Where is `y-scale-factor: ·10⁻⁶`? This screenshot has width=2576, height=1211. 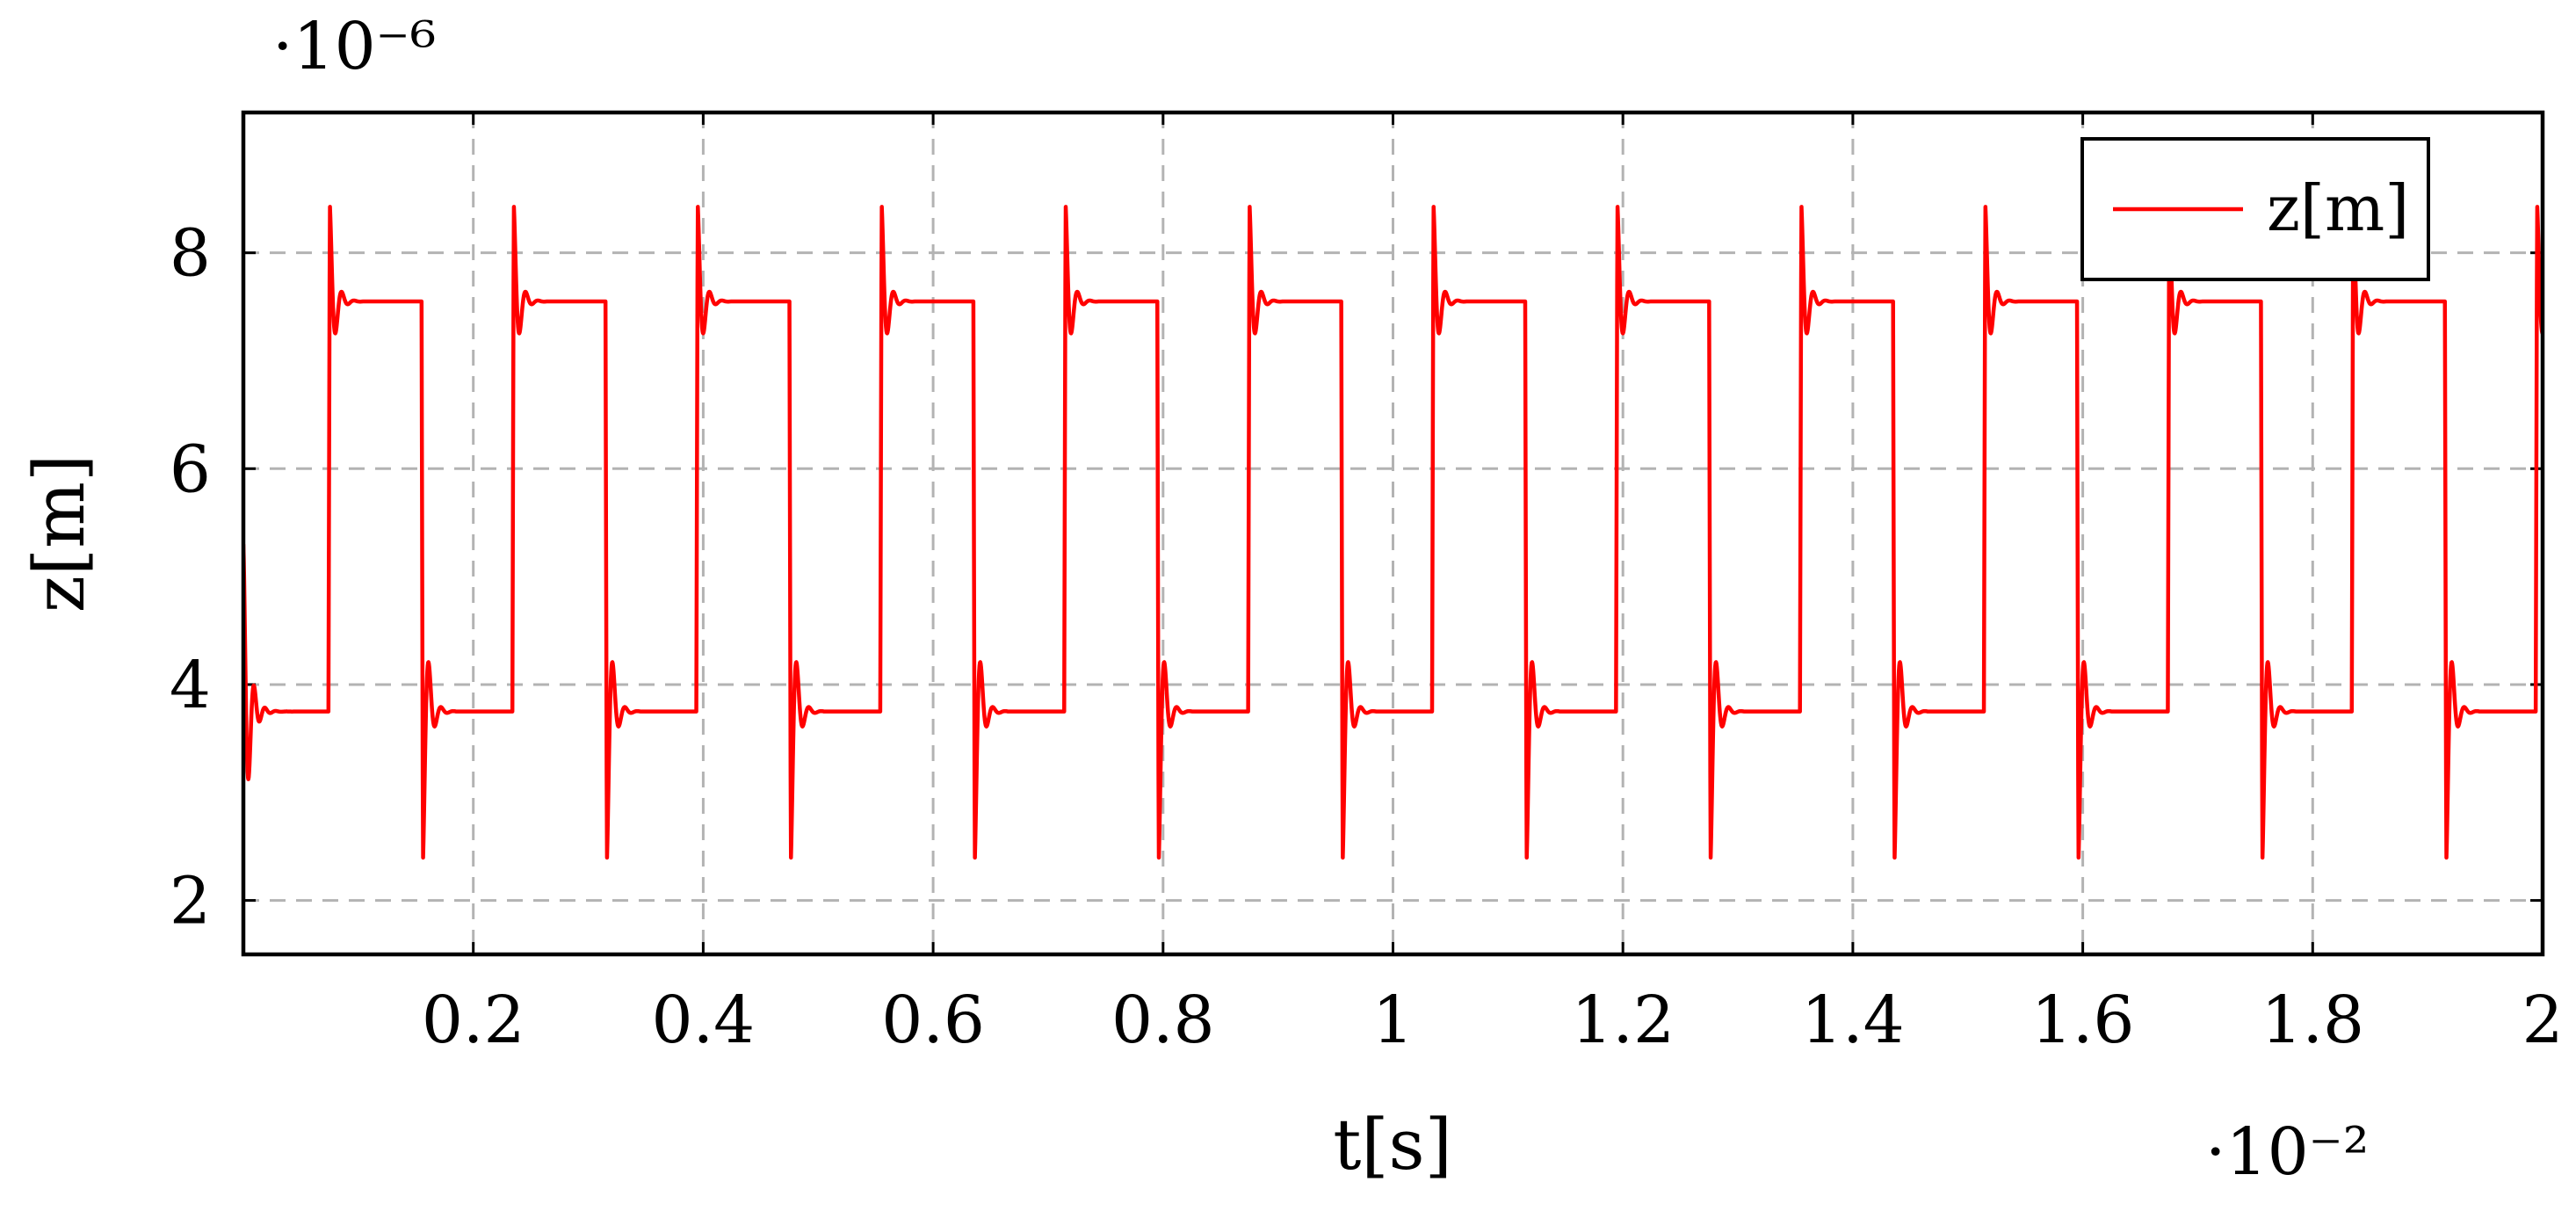
y-scale-factor: ·10⁻⁶ is located at coordinates (354, 46).